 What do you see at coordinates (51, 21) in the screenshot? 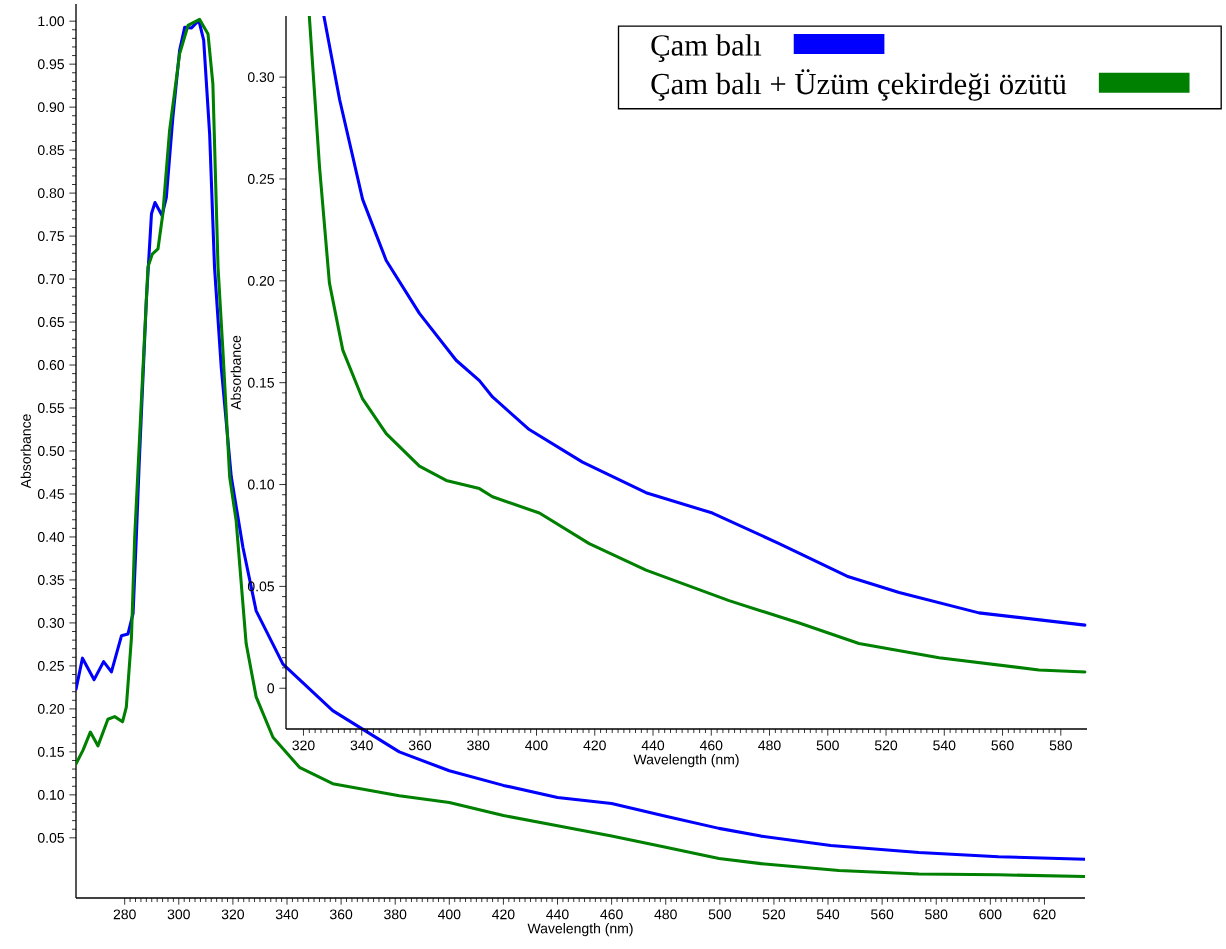
I see `y-tick-label: 1.00` at bounding box center [51, 21].